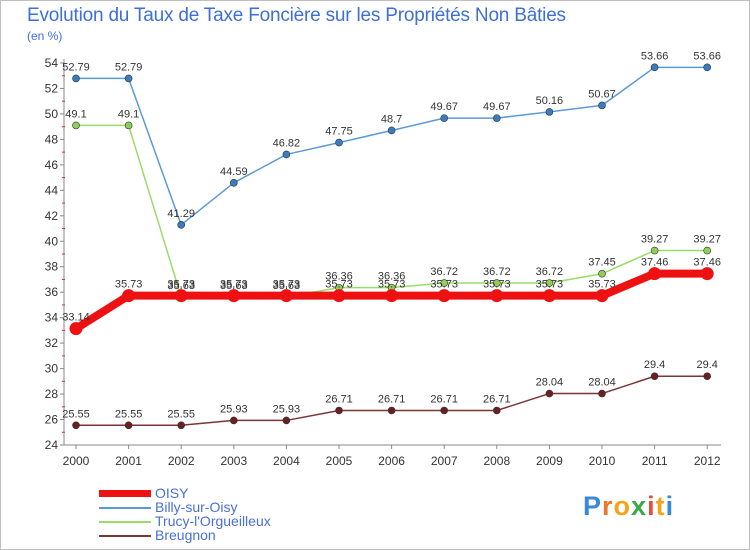 The height and width of the screenshot is (550, 750). Describe the element at coordinates (52, 114) in the screenshot. I see `y-tick-label: 50` at that location.